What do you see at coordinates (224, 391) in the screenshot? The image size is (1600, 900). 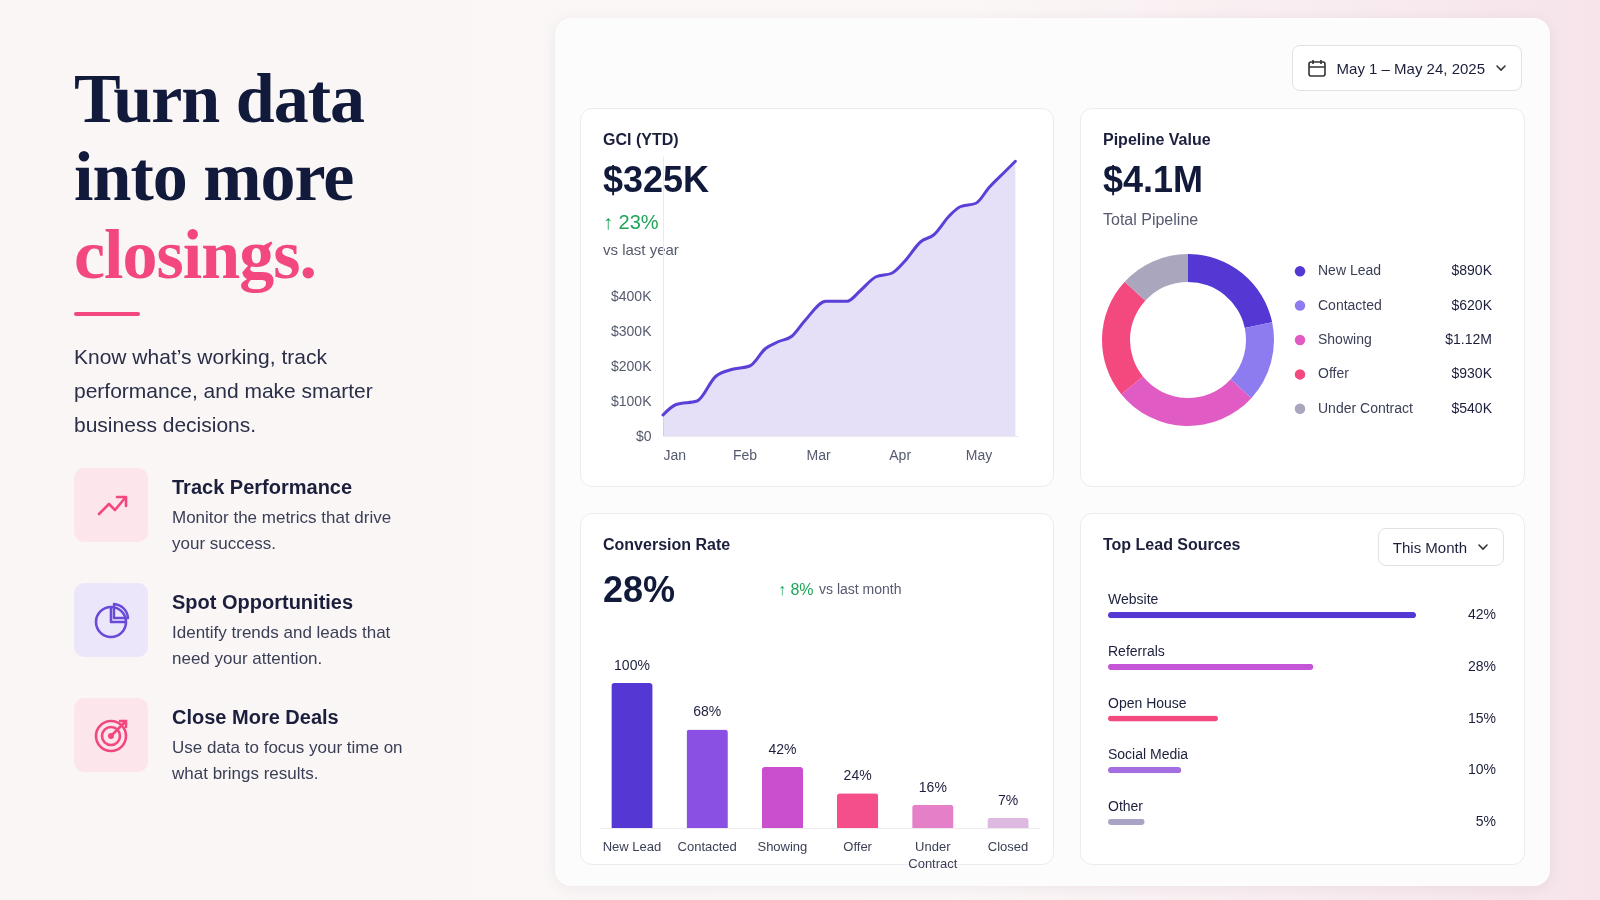 I see `text: Know what’s working, track performance, and make smarter business decisions.` at bounding box center [224, 391].